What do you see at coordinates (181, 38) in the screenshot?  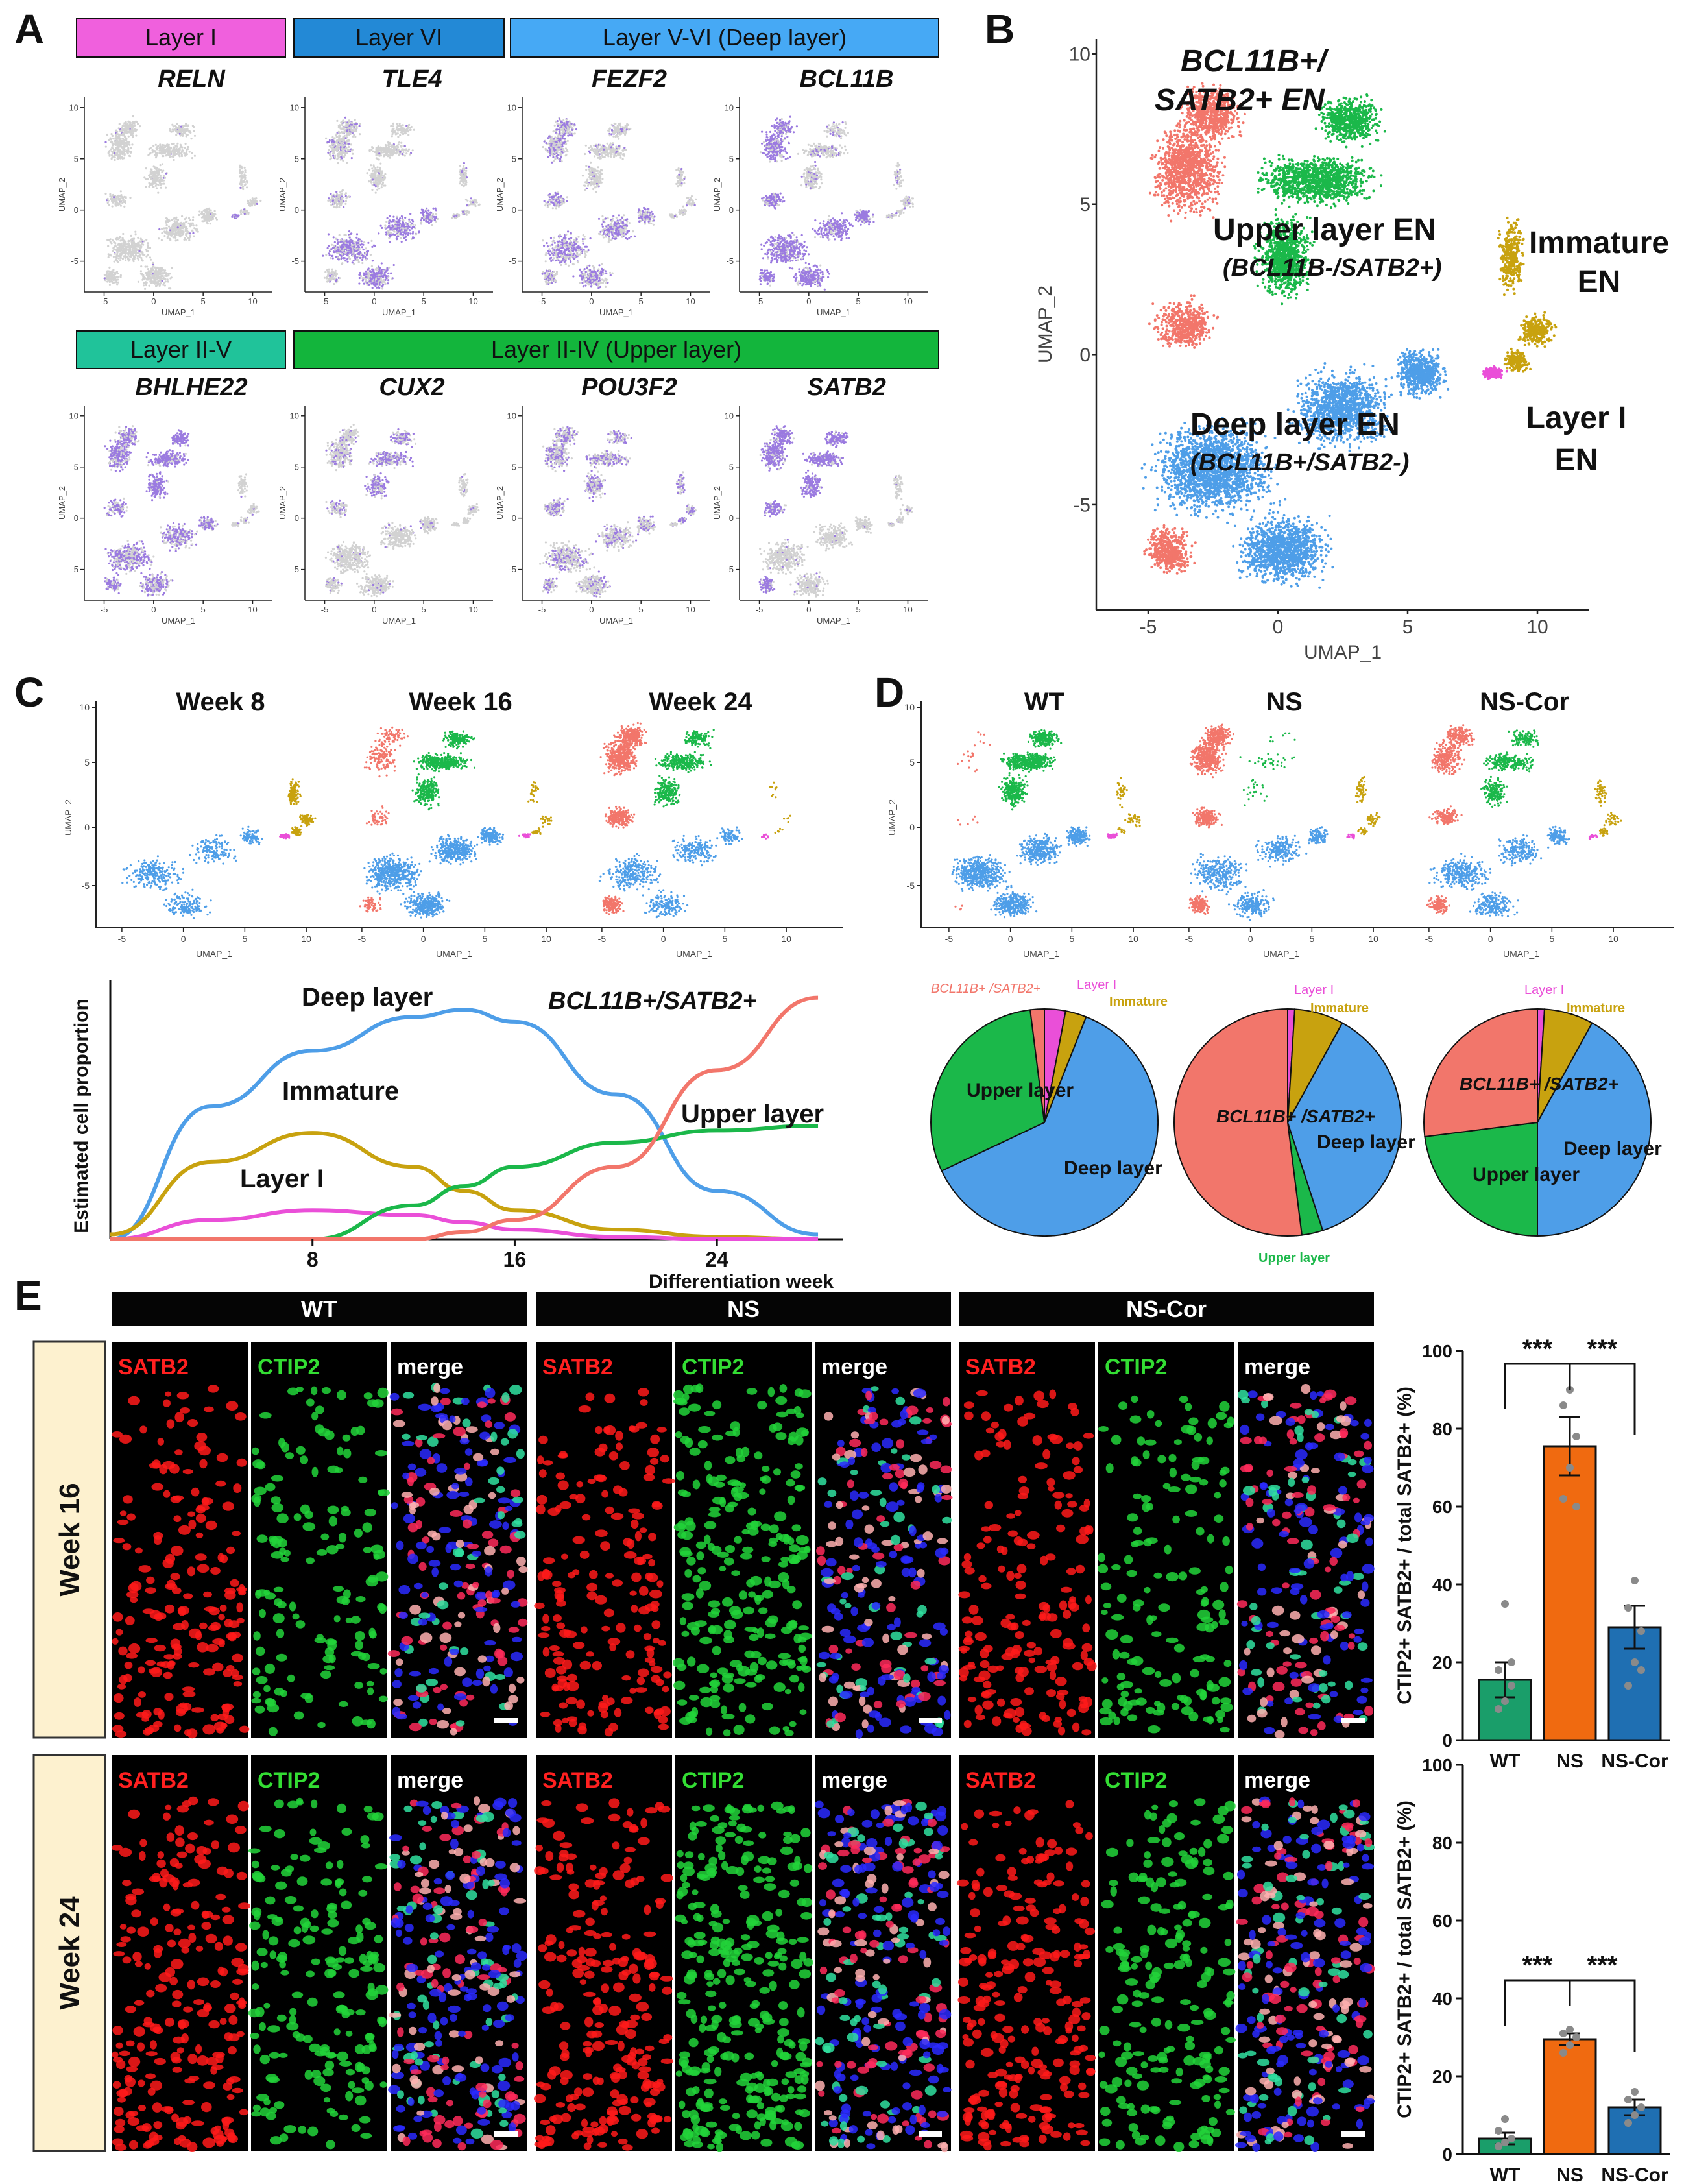 I see `layer-header` at bounding box center [181, 38].